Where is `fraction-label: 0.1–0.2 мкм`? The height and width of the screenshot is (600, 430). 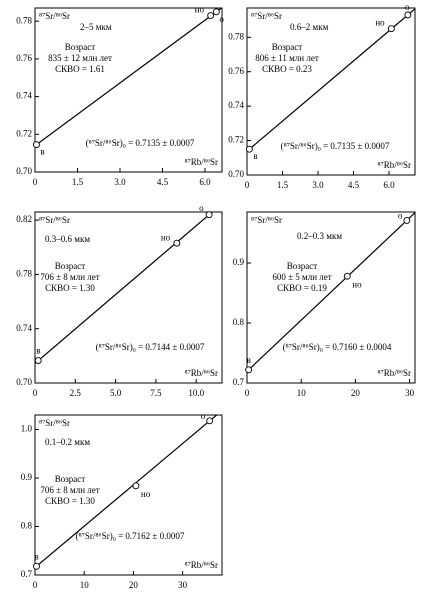
fraction-label: 0.1–0.2 мкм is located at coordinates (67, 442).